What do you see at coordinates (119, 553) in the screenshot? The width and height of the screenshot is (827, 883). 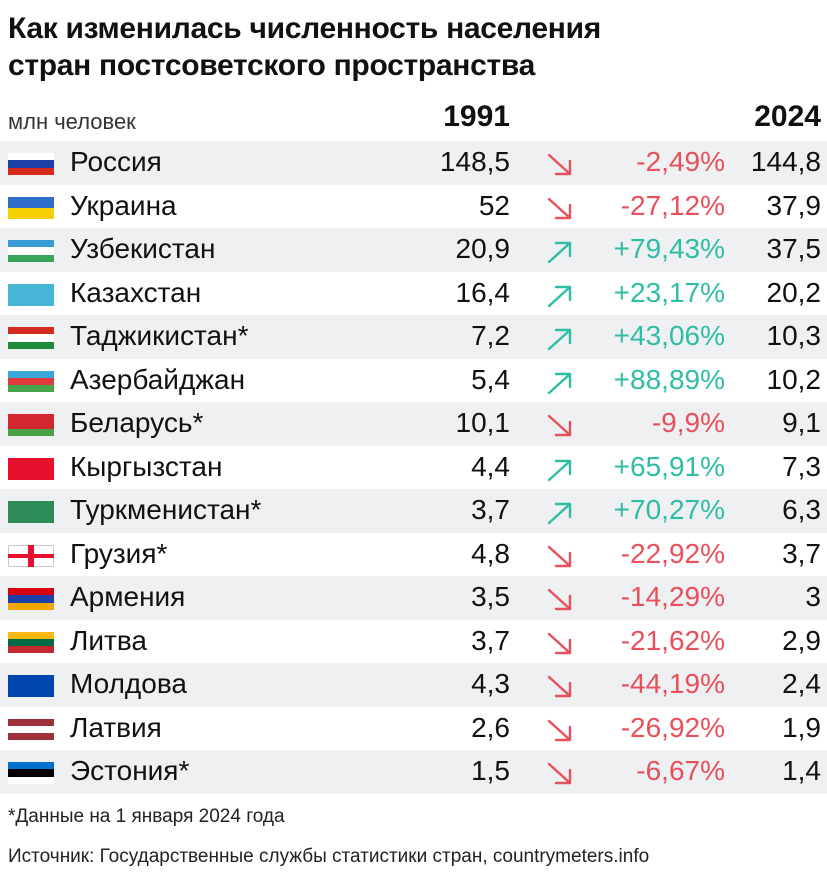 I see `country-name: Грузия*` at bounding box center [119, 553].